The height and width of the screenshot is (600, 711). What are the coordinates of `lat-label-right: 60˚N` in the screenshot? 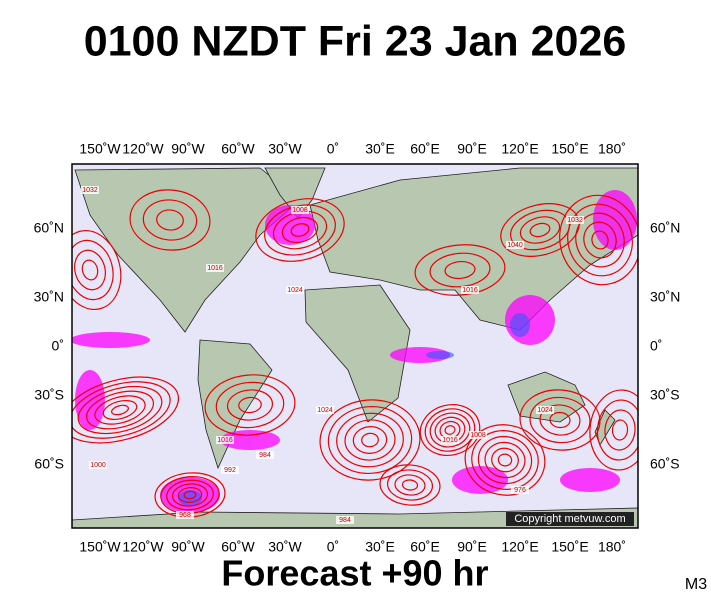 It's located at (665, 228).